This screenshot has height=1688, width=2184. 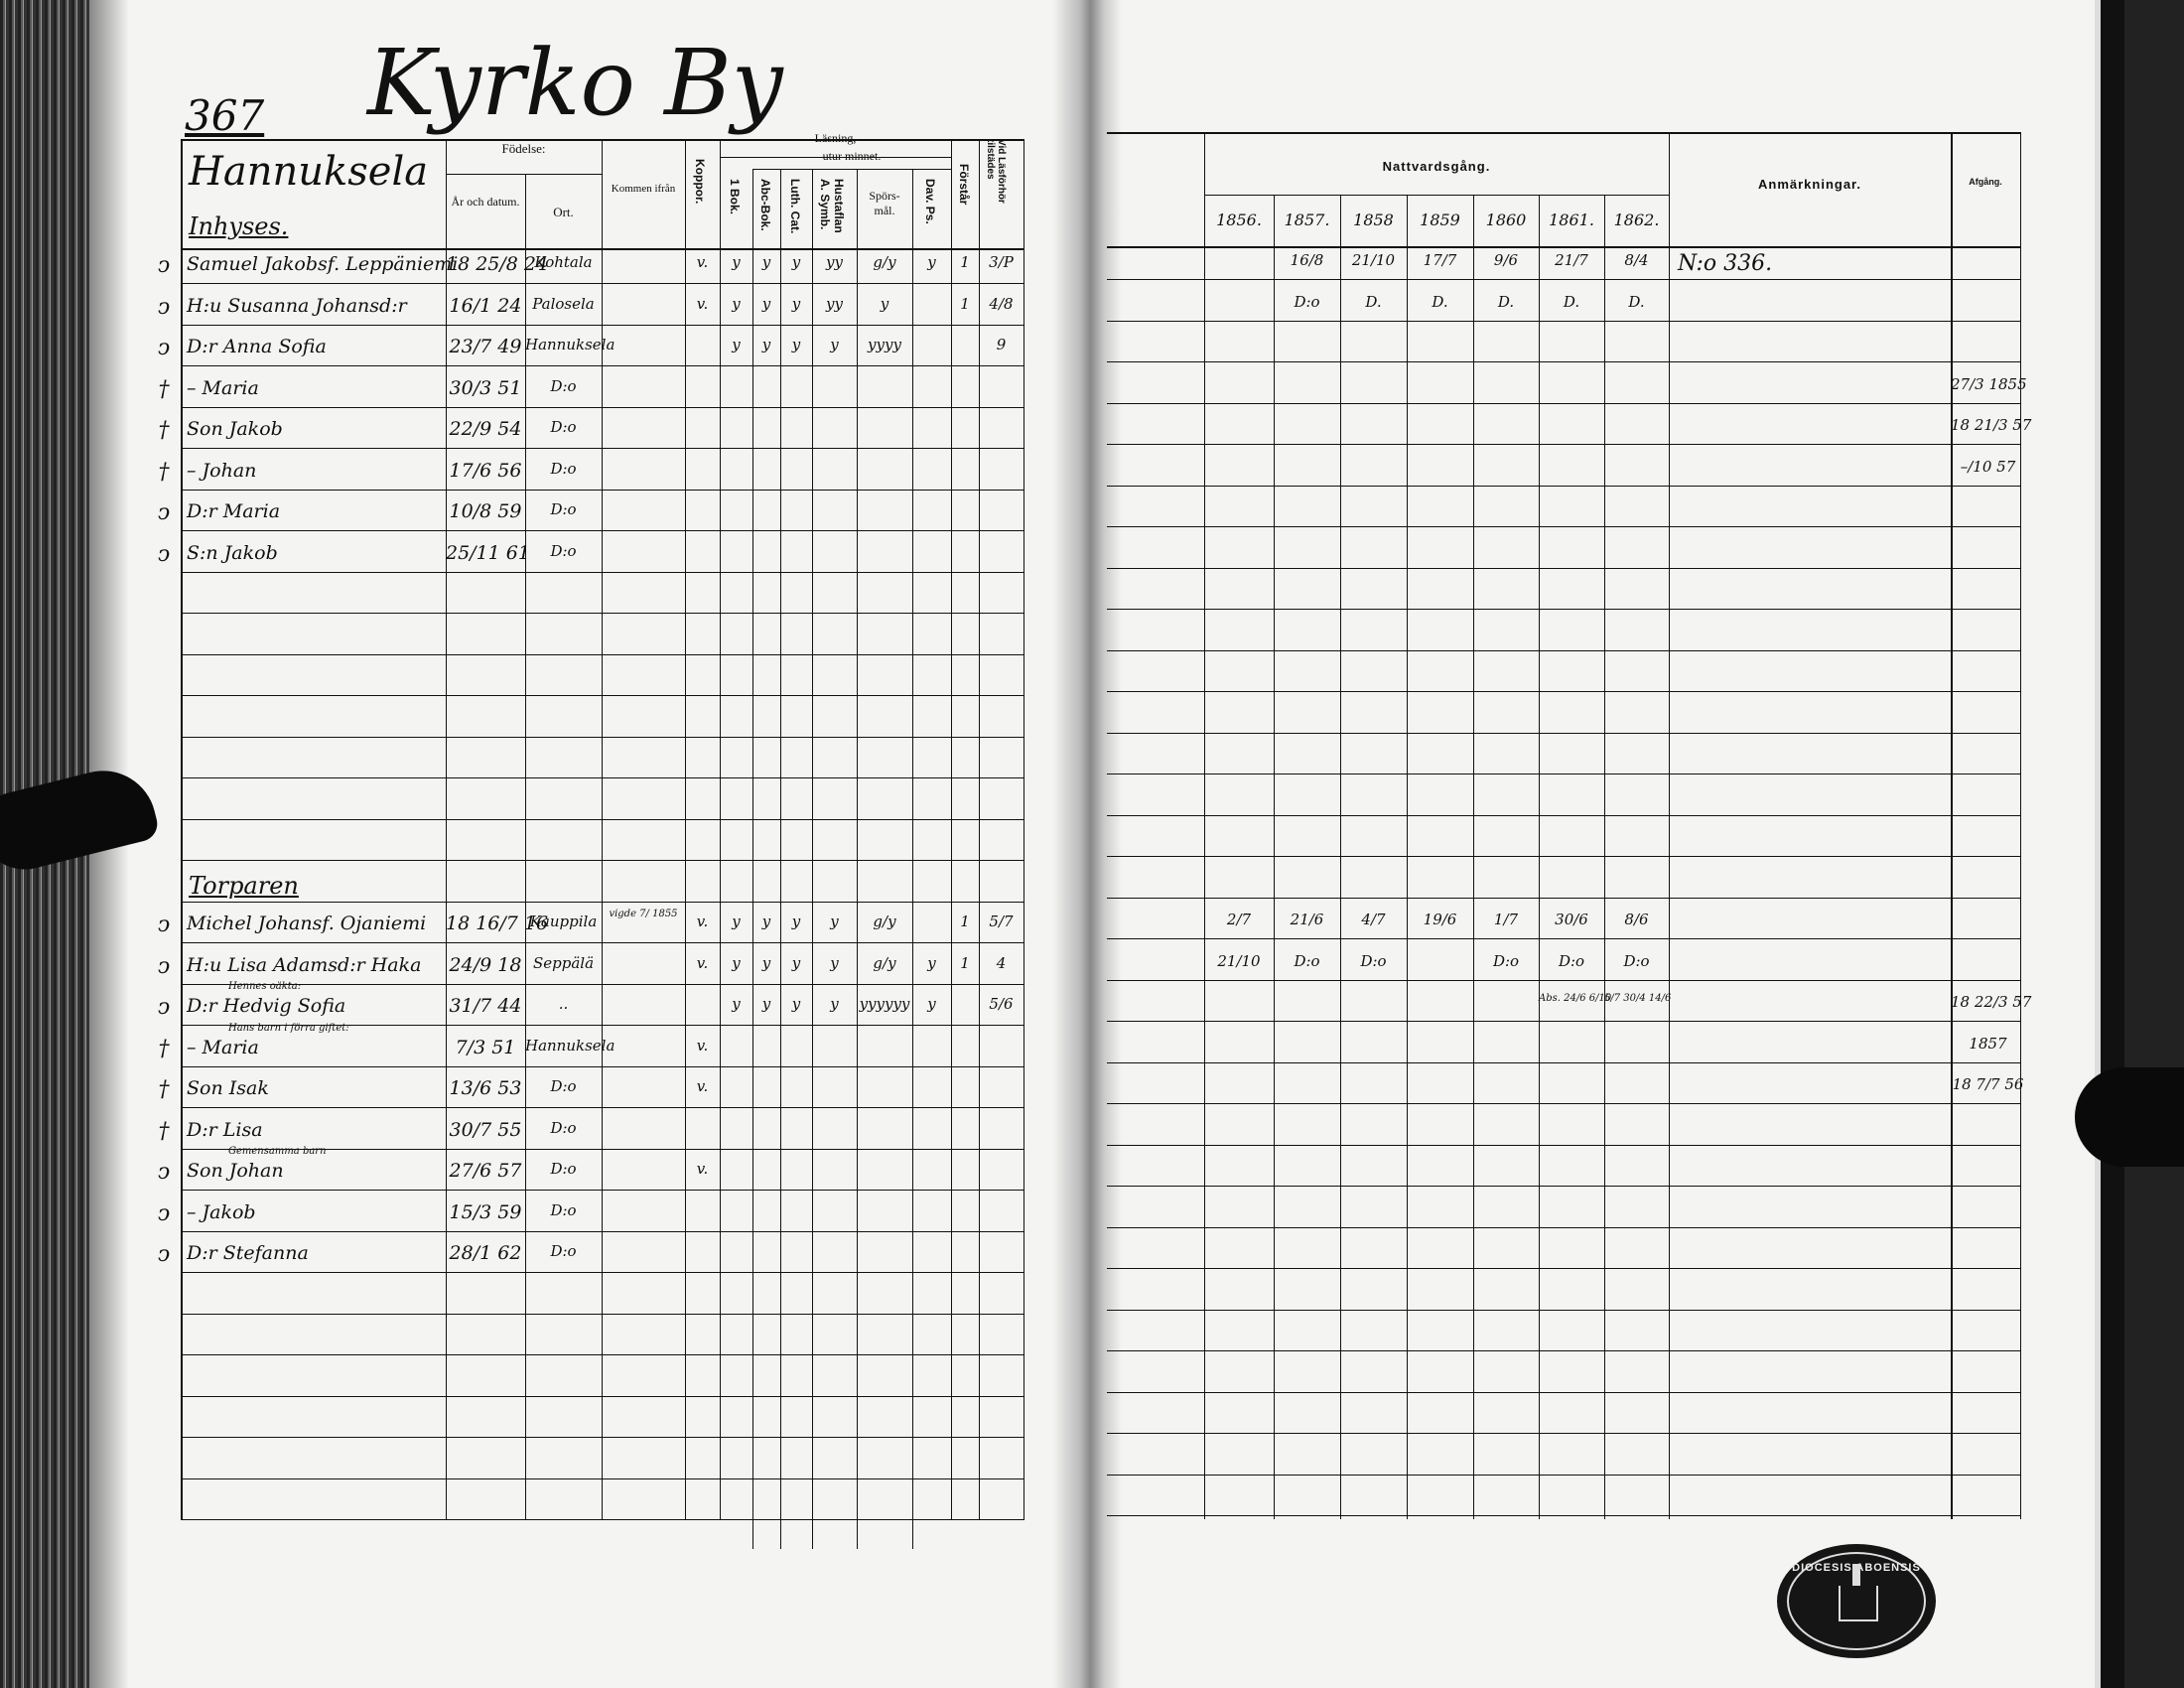 What do you see at coordinates (851, 169) in the screenshot?
I see `by-heart-subrule` at bounding box center [851, 169].